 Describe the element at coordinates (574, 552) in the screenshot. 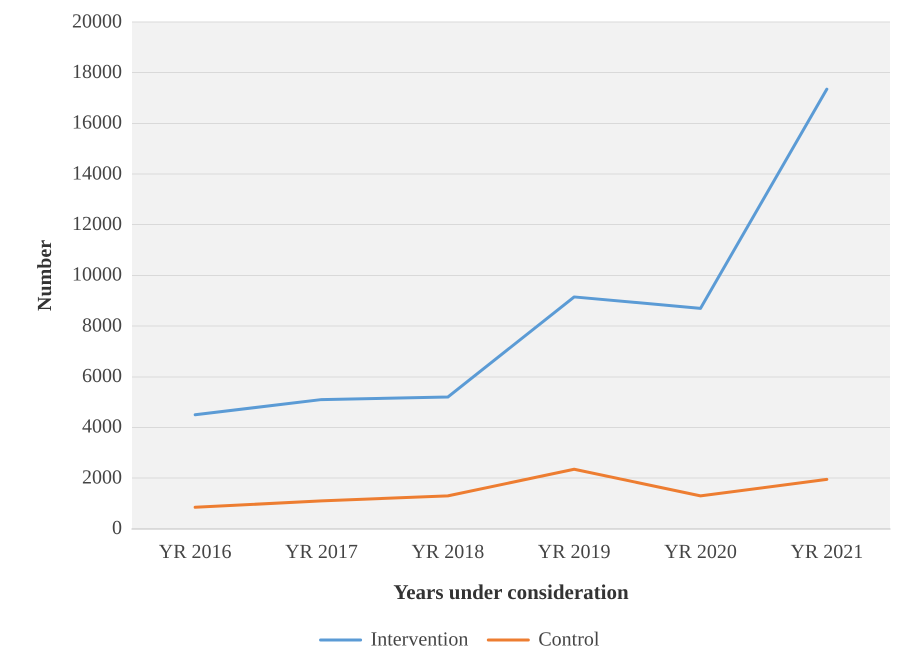

I see `x-tick-label: YR 2019` at that location.